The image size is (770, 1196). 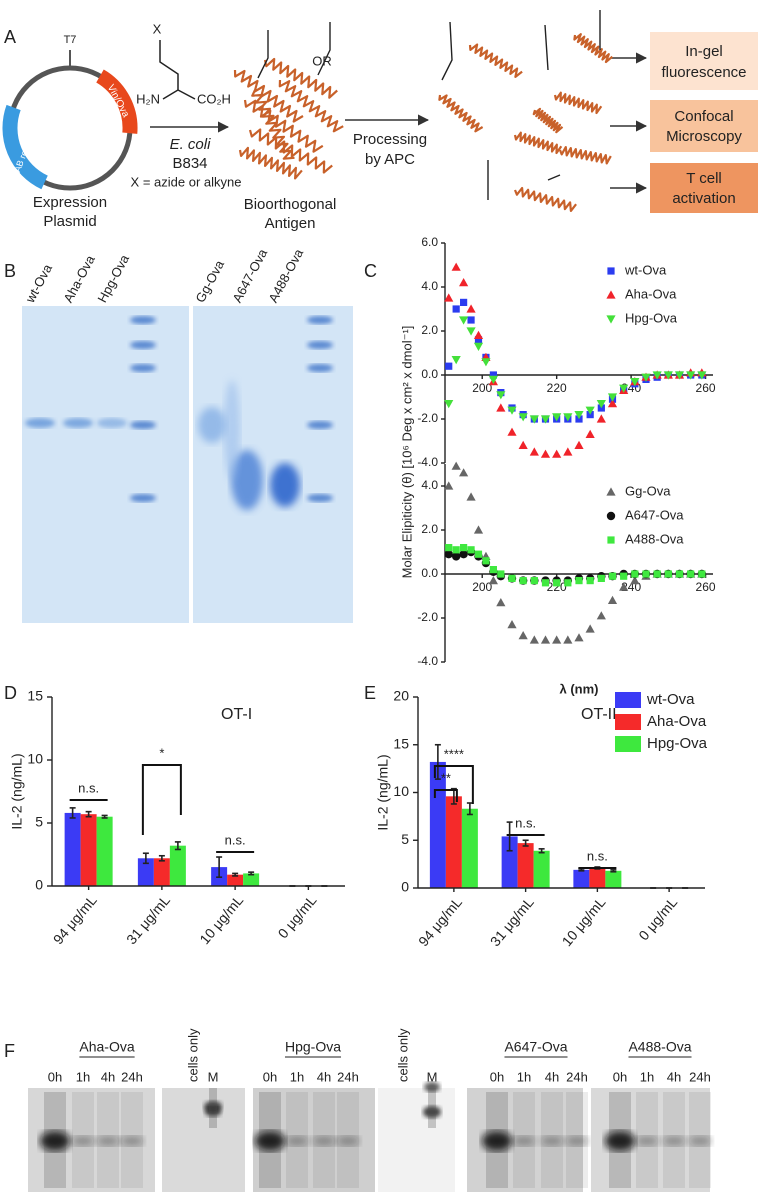 I want to click on x-tick-label: 200, so click(x=482, y=388).